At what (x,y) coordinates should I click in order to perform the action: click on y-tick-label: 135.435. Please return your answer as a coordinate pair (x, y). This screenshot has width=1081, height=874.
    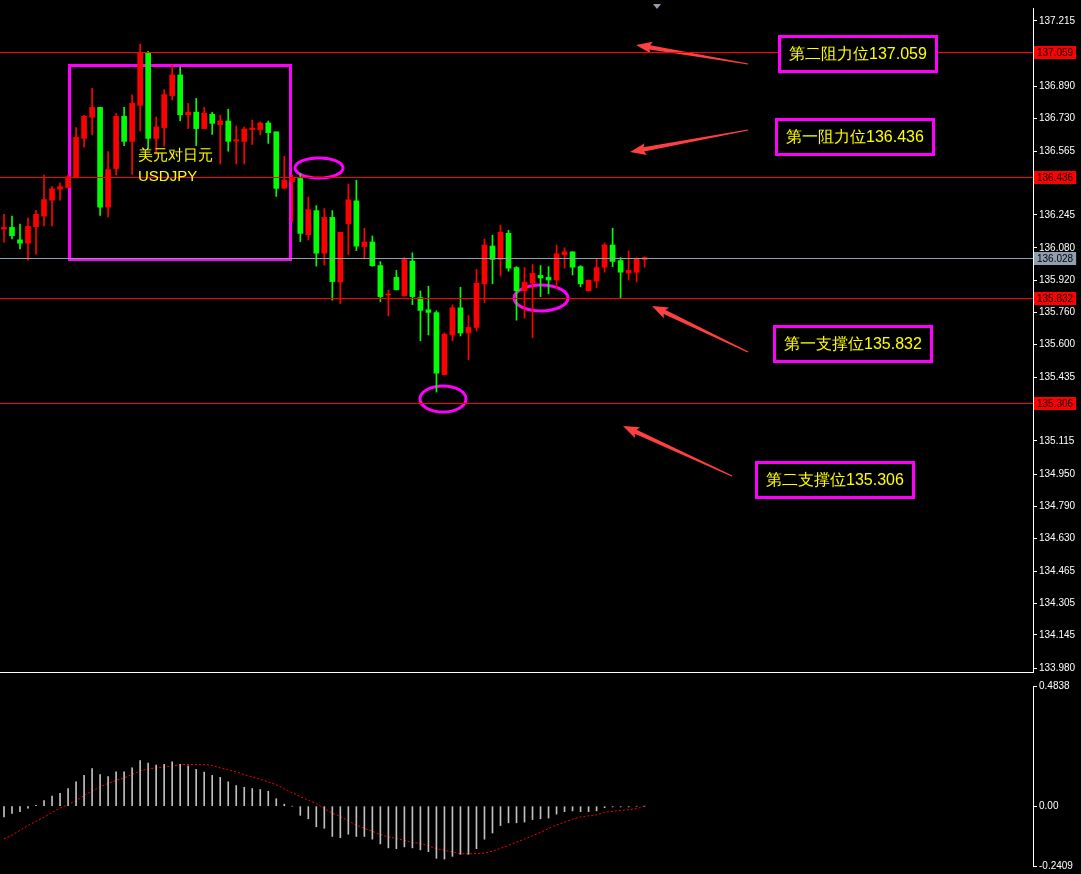
    Looking at the image, I should click on (1057, 376).